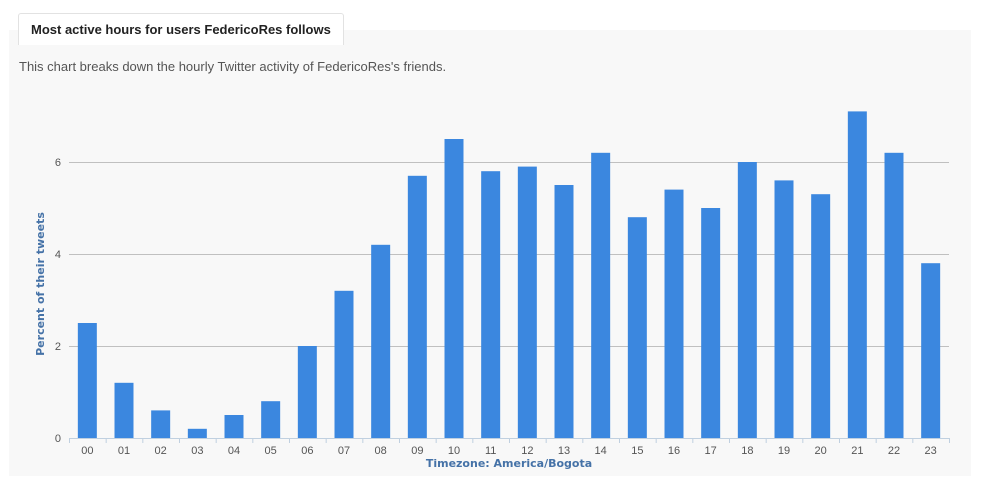 The width and height of the screenshot is (982, 482). I want to click on x-tick-label: 04, so click(234, 451).